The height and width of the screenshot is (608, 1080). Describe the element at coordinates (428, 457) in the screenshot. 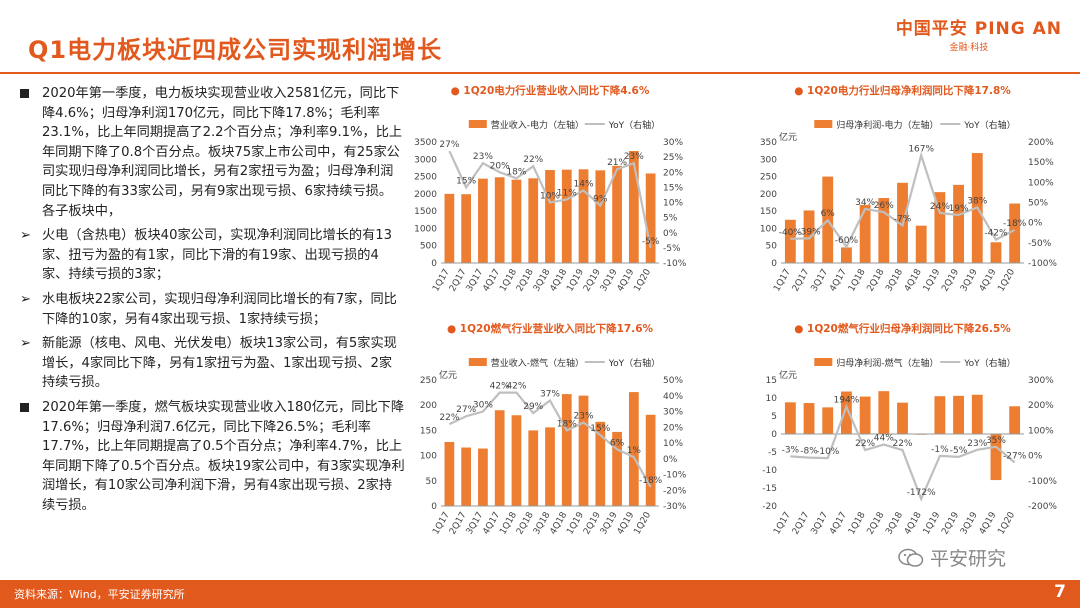

I see `y-left-tick: 100` at that location.